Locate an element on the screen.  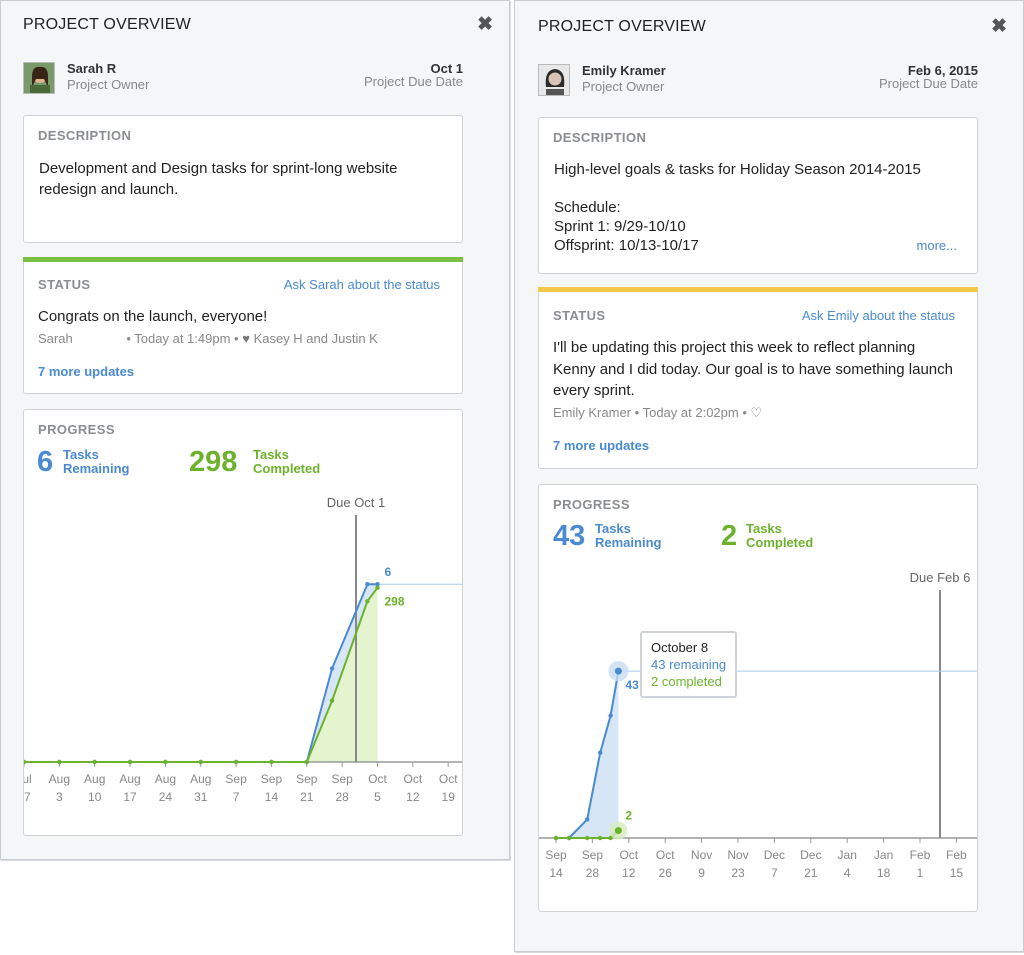
due-date-label: Project Due Date is located at coordinates (928, 83).